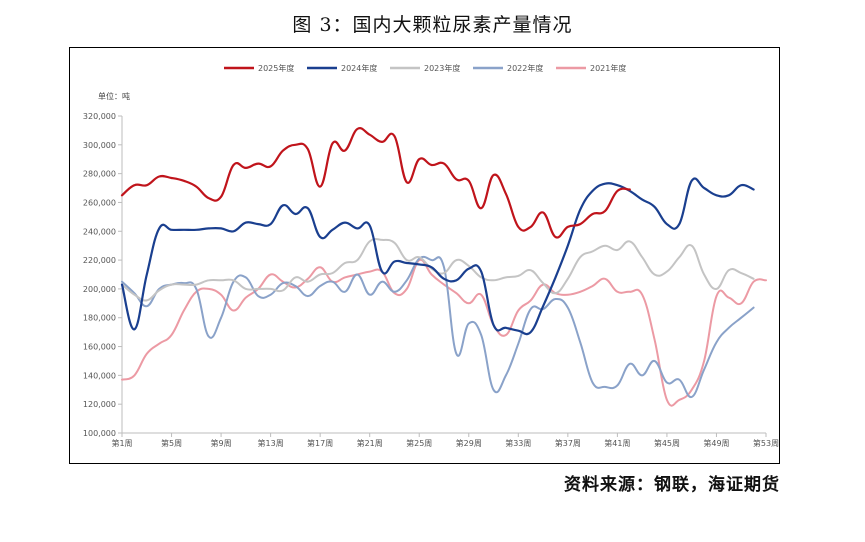 The width and height of the screenshot is (865, 542). What do you see at coordinates (568, 443) in the screenshot?
I see `x-tick-label: 第37周` at bounding box center [568, 443].